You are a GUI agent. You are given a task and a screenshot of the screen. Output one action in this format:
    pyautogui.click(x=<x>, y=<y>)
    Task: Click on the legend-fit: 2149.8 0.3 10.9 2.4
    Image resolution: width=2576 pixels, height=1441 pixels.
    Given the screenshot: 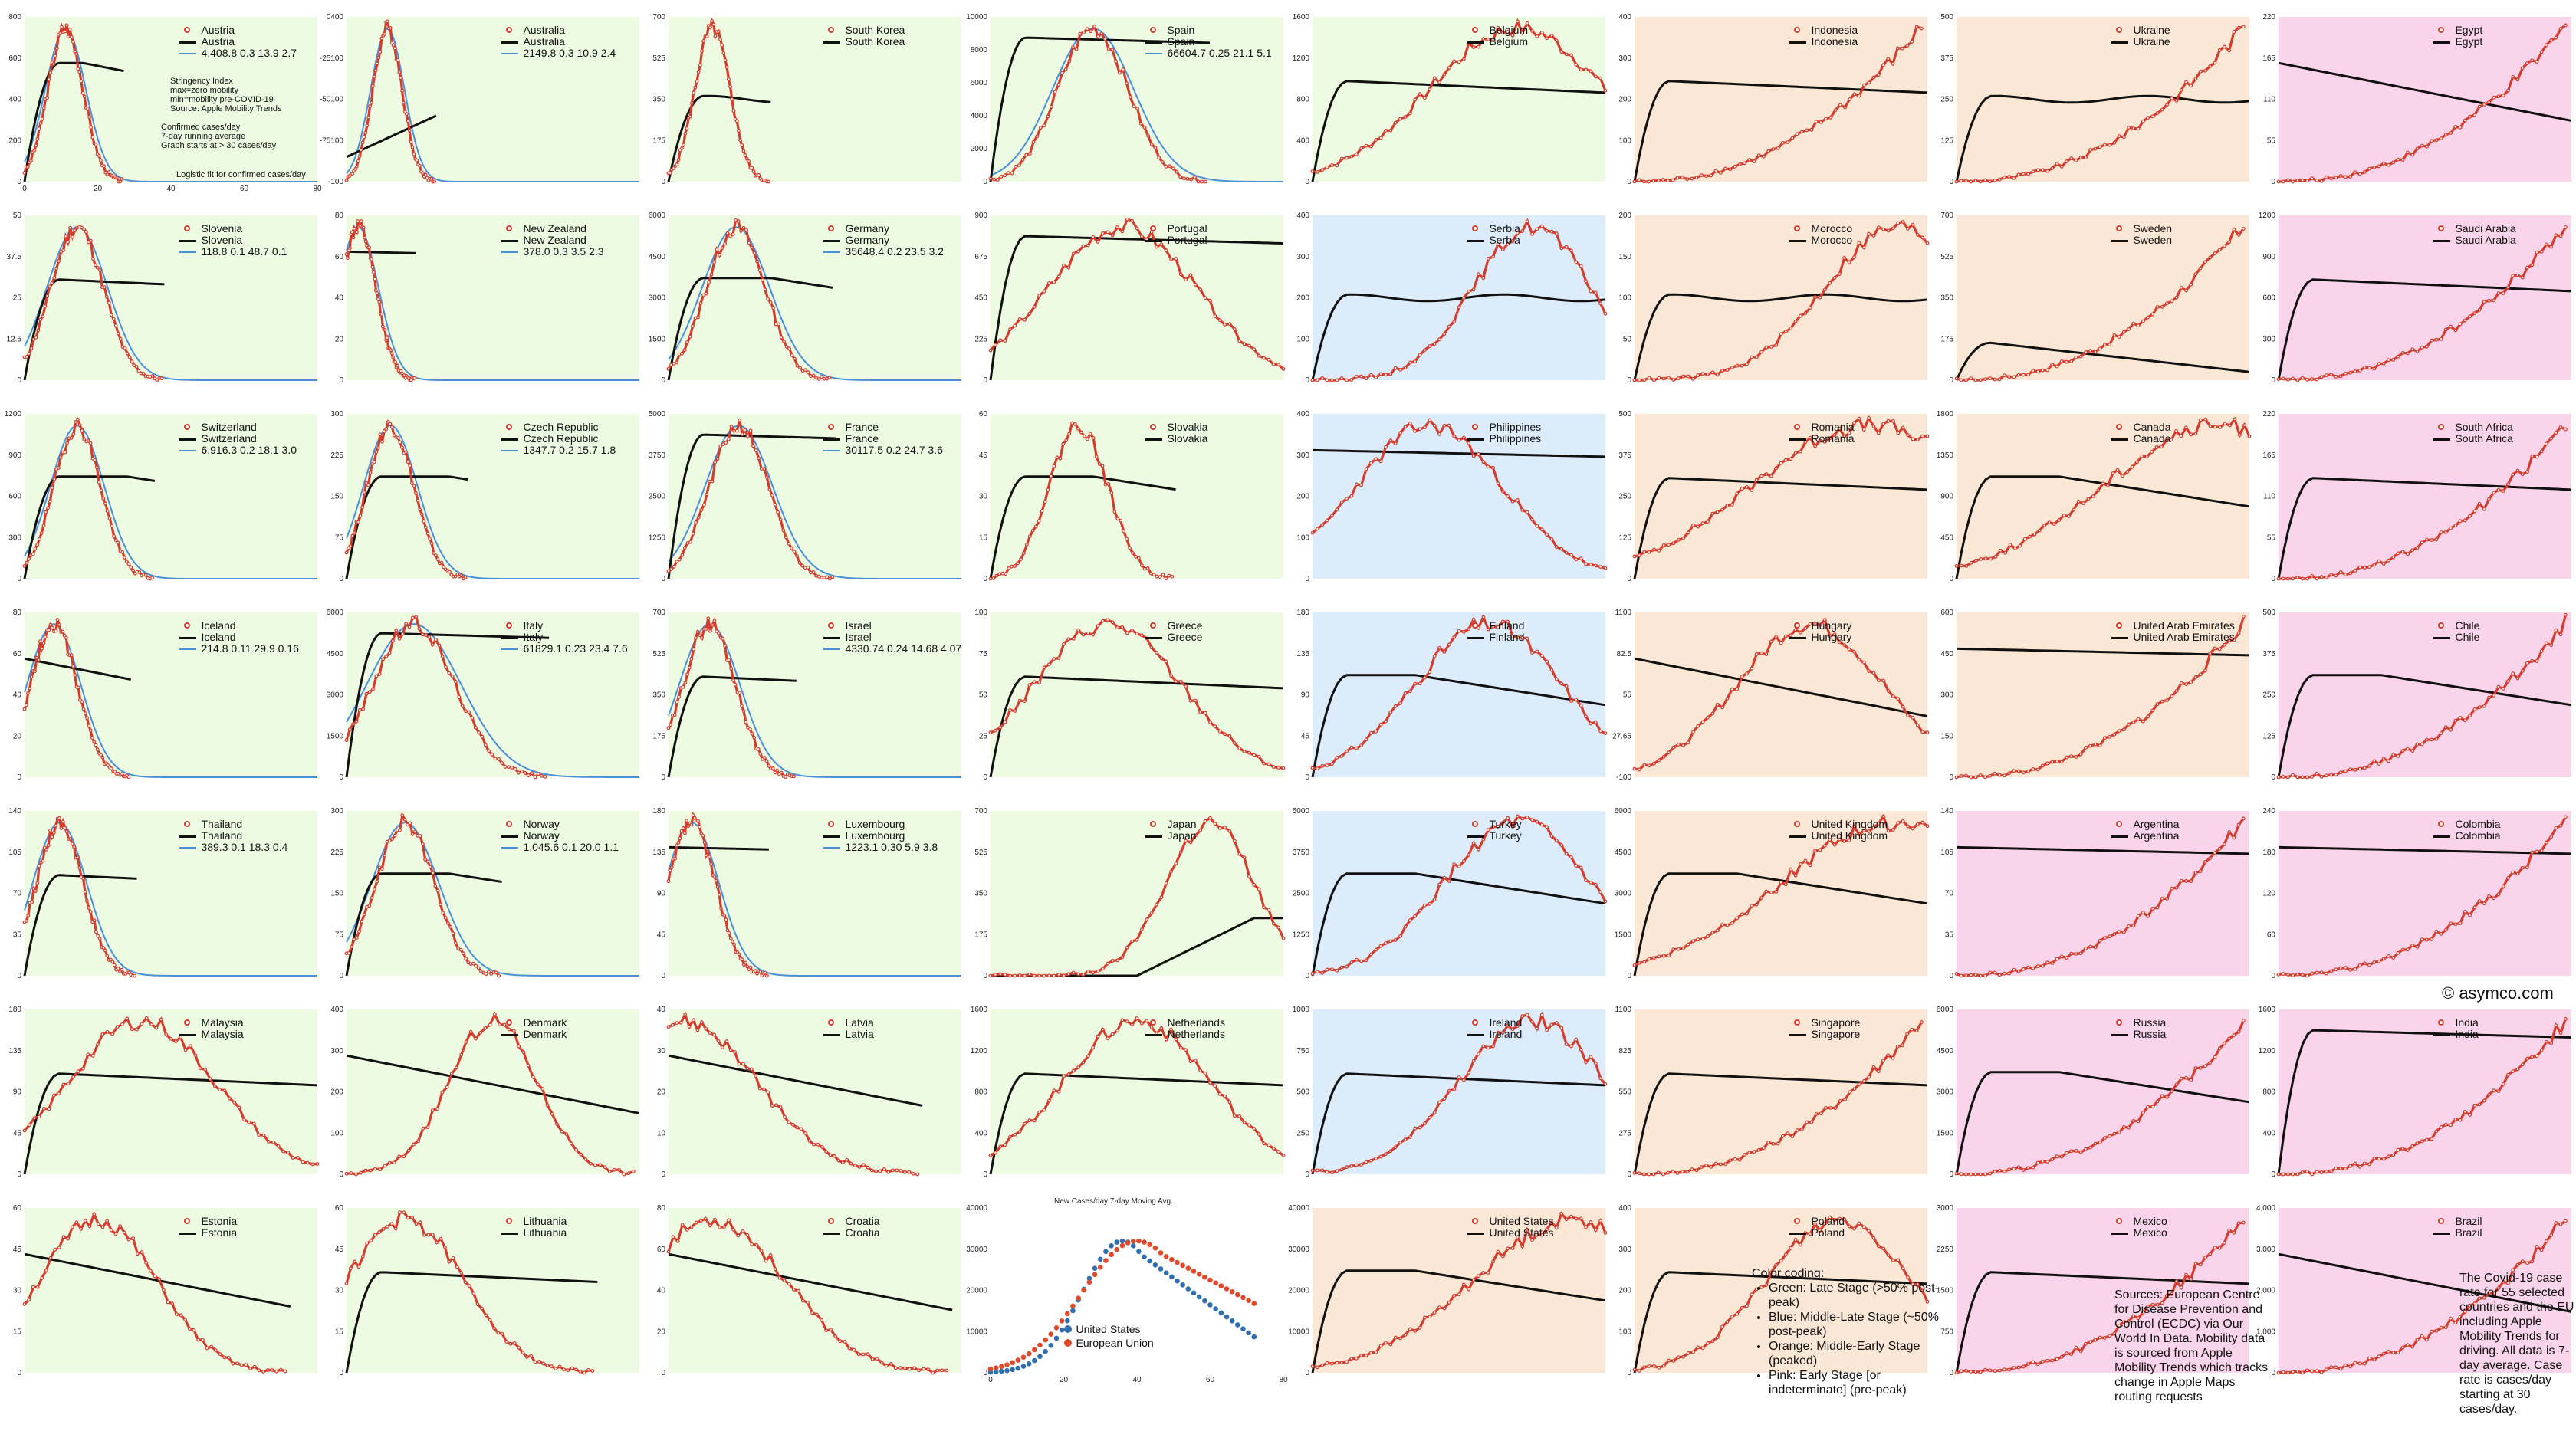 What is the action you would take?
    pyautogui.click(x=569, y=53)
    